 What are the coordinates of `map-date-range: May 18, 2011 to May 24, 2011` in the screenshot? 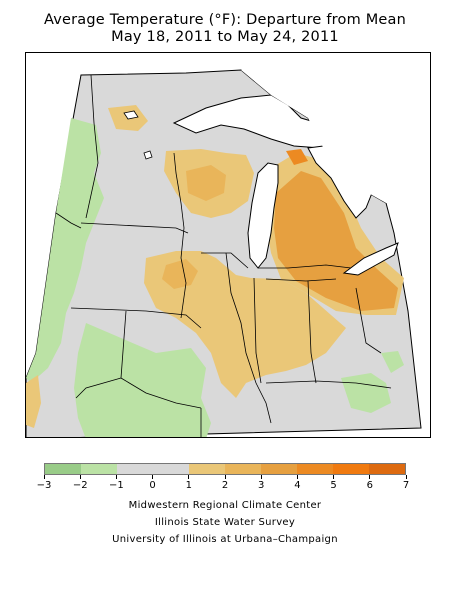 It's located at (225, 37).